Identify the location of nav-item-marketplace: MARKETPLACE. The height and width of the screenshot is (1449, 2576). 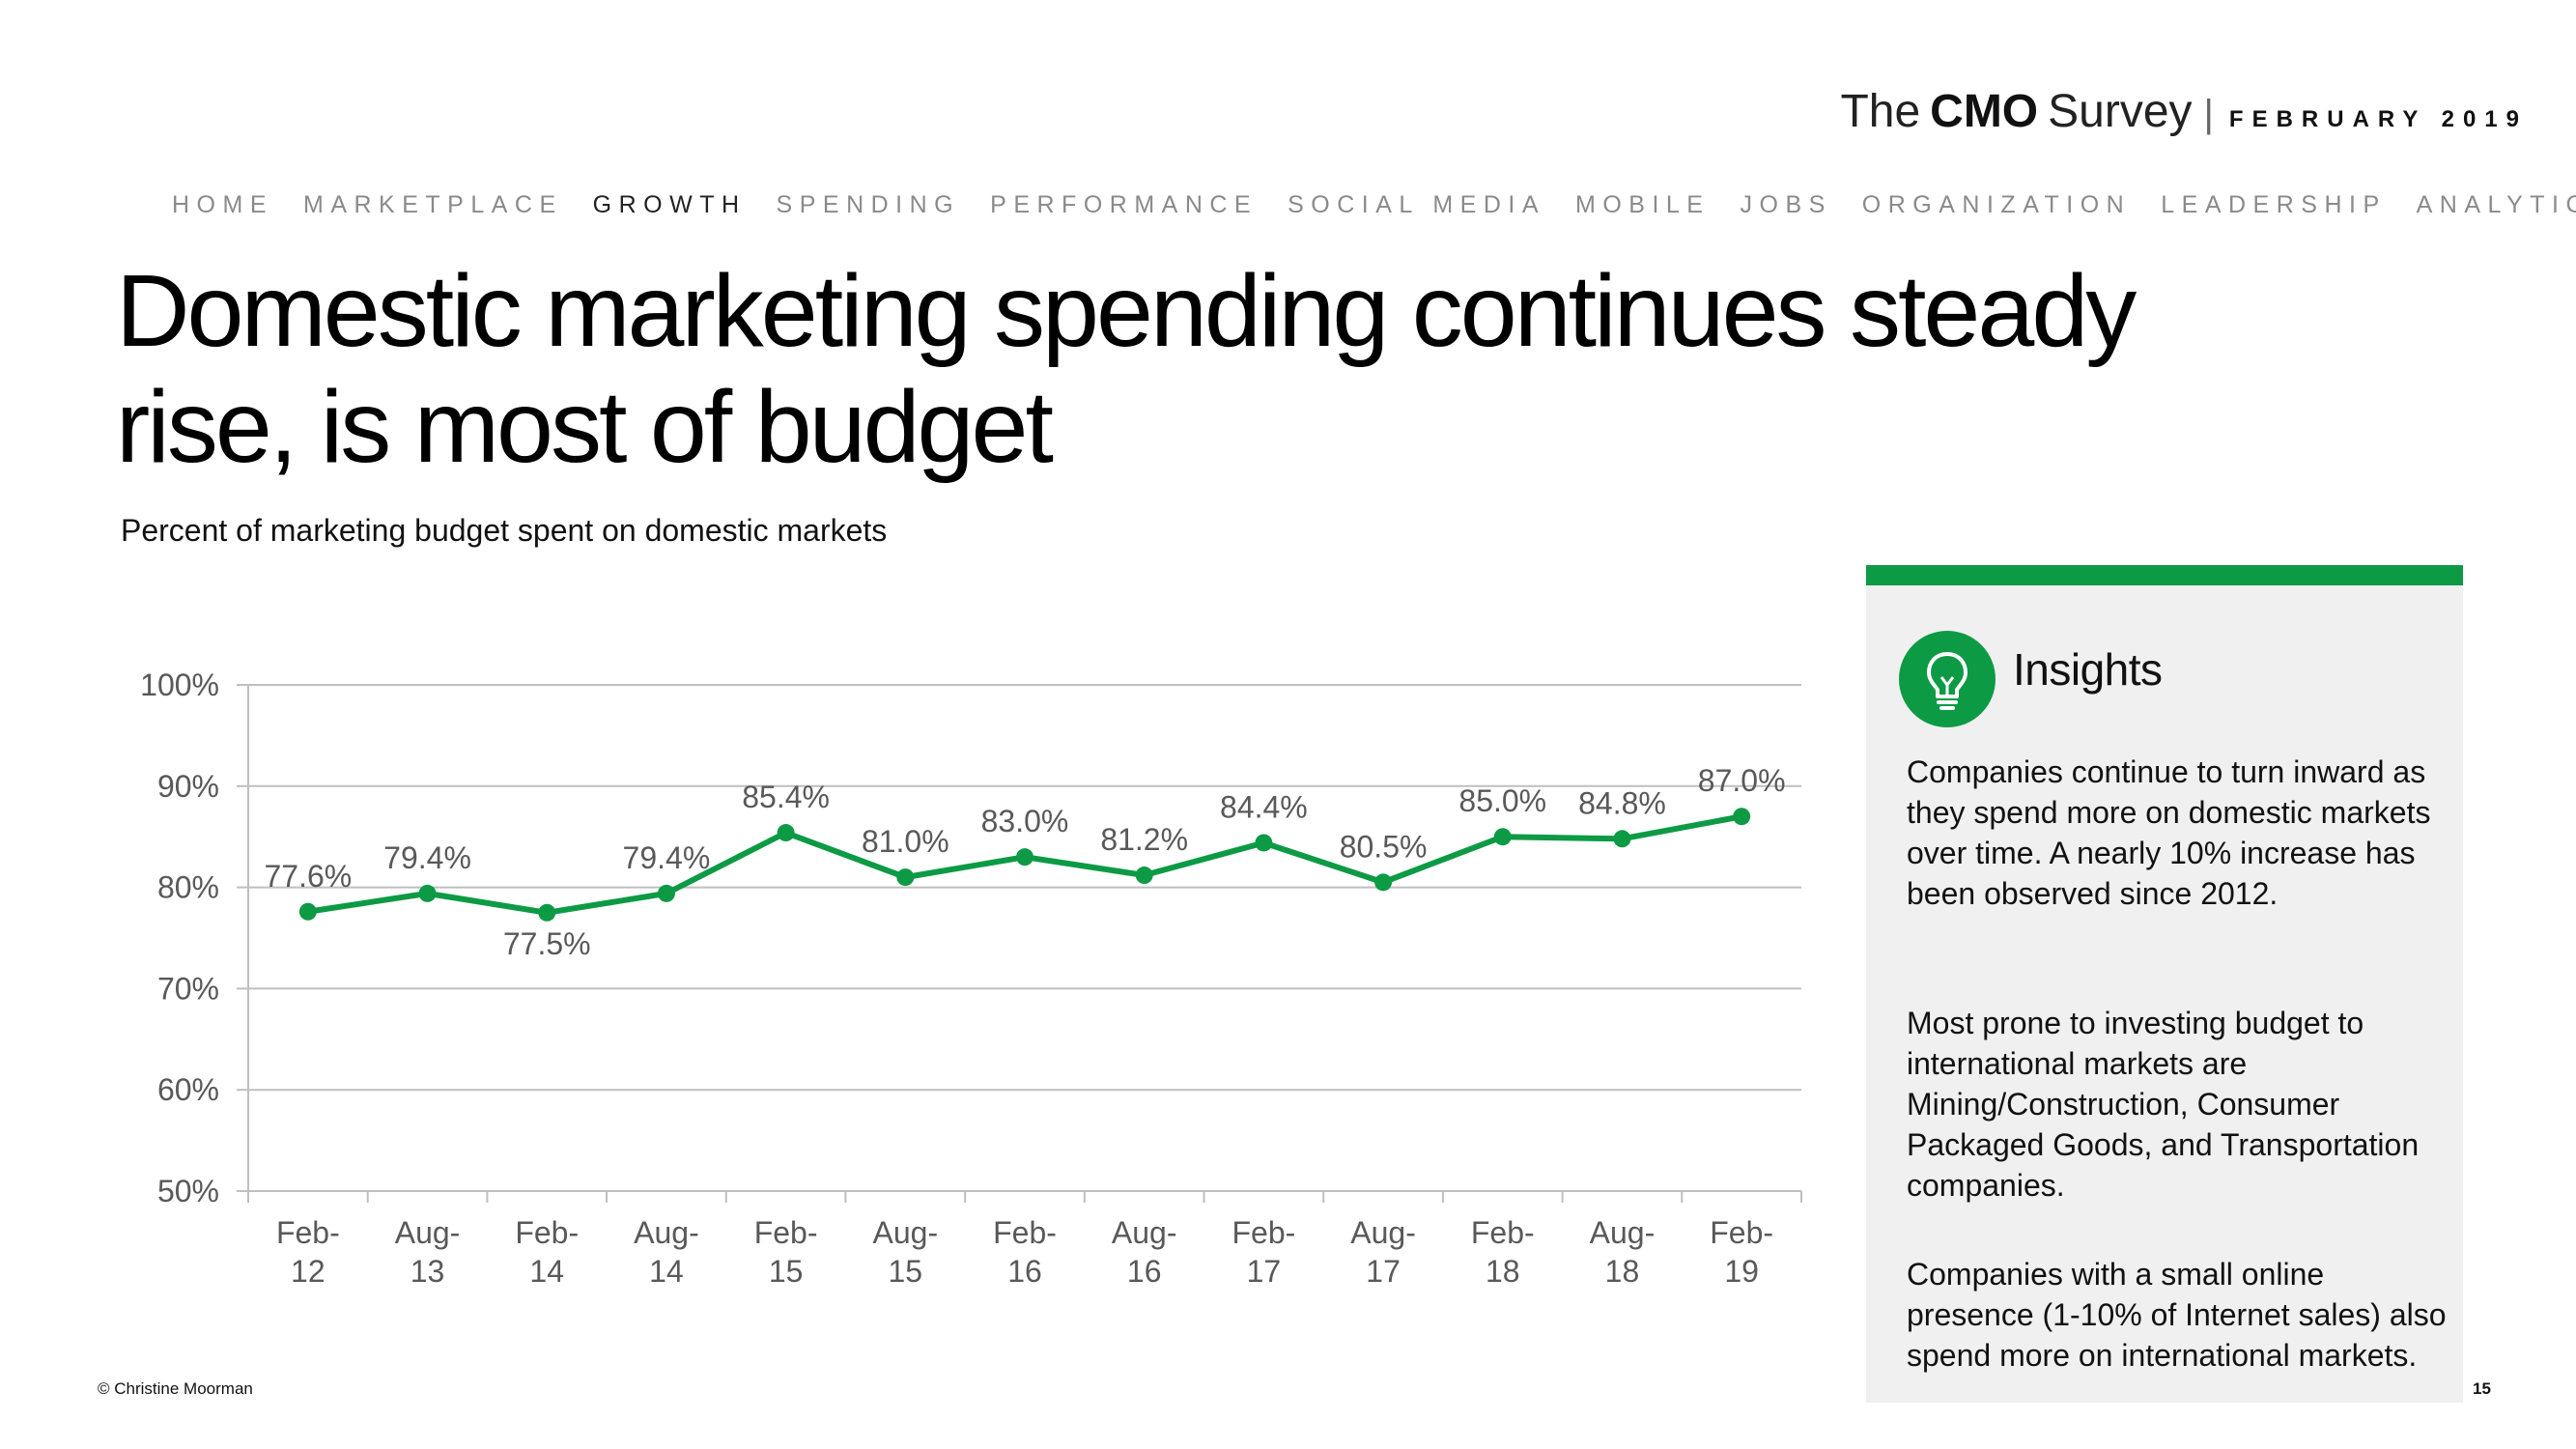
(433, 204).